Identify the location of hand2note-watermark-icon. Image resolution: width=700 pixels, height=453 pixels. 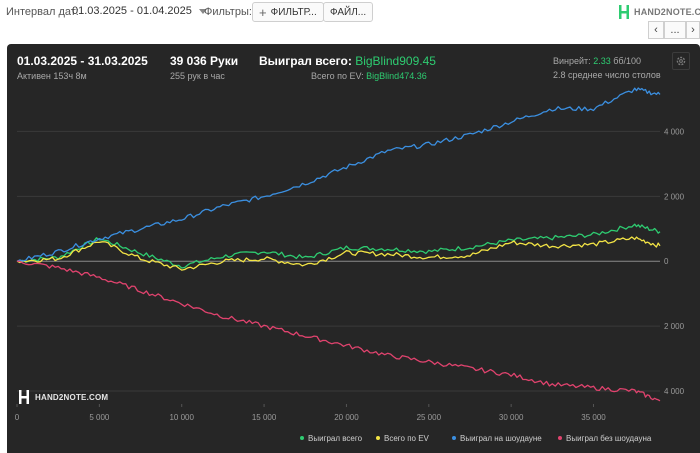
(24, 397).